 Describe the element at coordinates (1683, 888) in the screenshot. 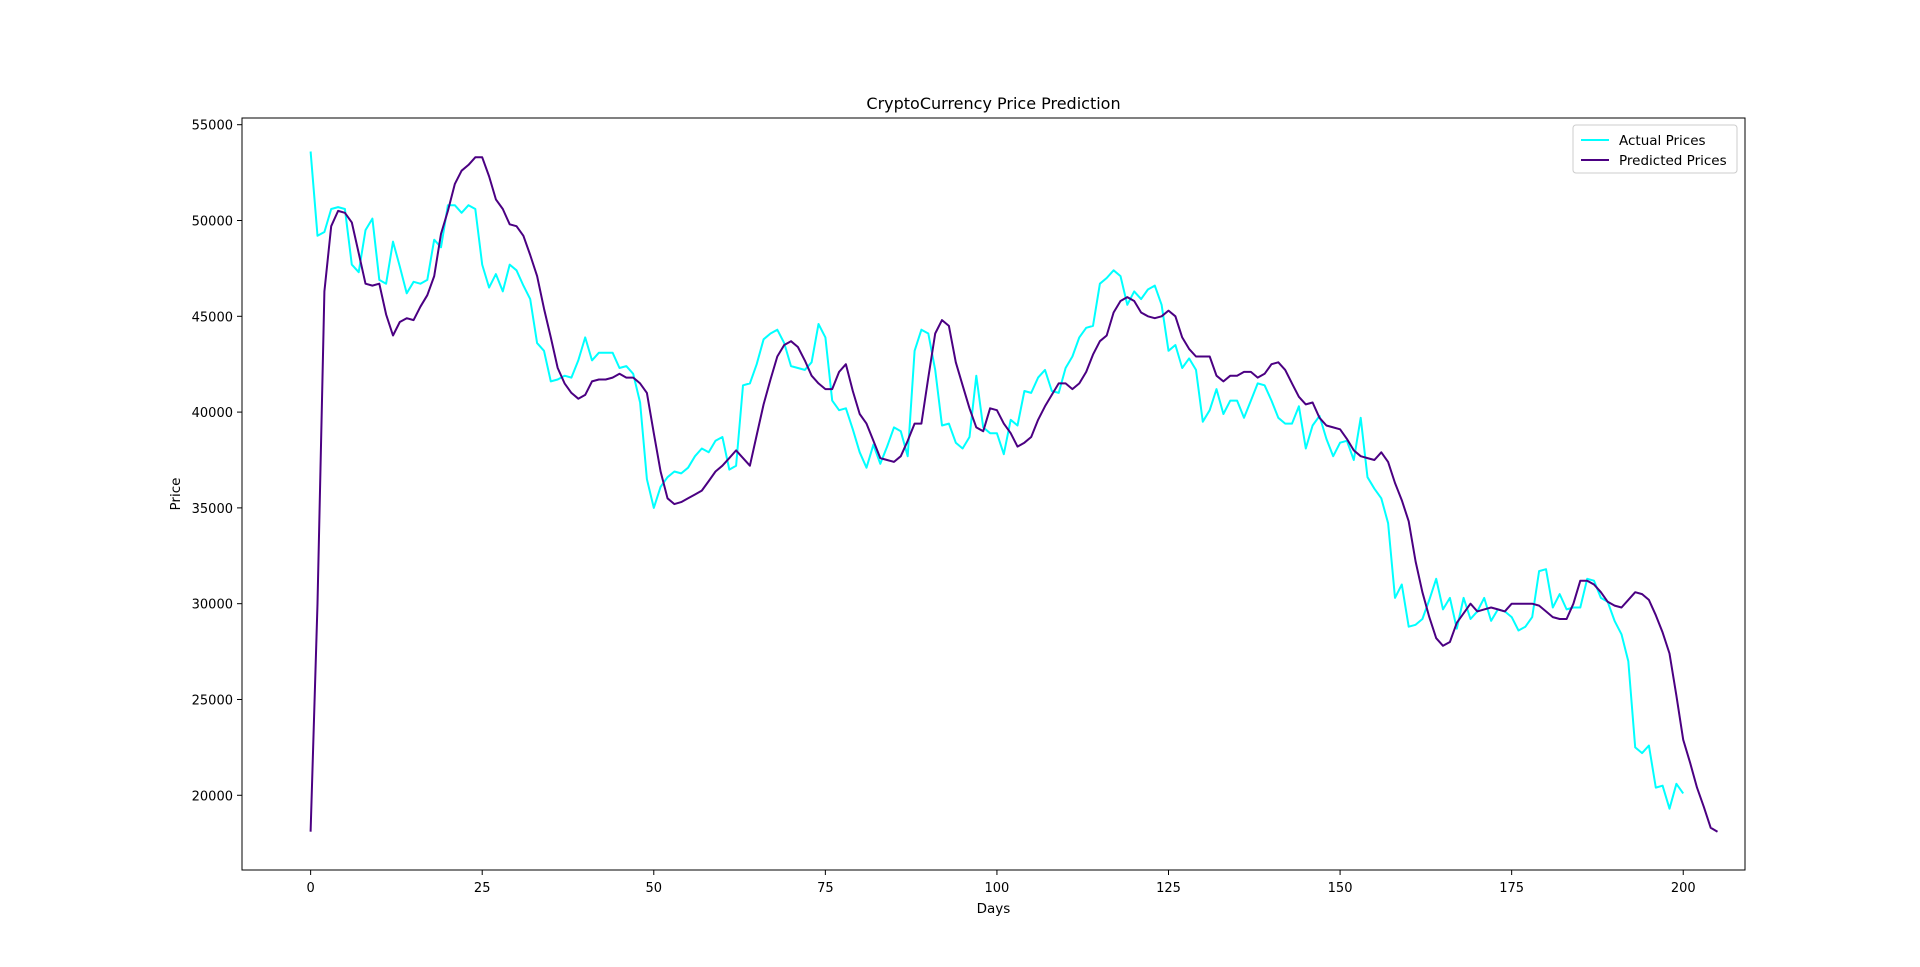

I see `x-tick-label: 200` at that location.